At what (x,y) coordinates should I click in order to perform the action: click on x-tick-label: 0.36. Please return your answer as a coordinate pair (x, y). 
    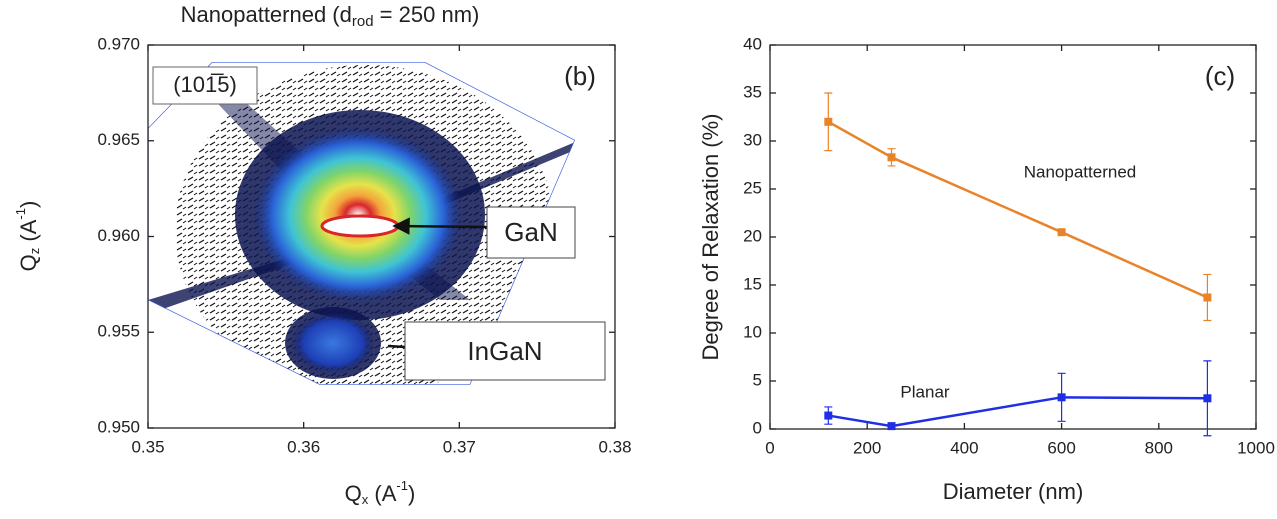
    Looking at the image, I should click on (303, 446).